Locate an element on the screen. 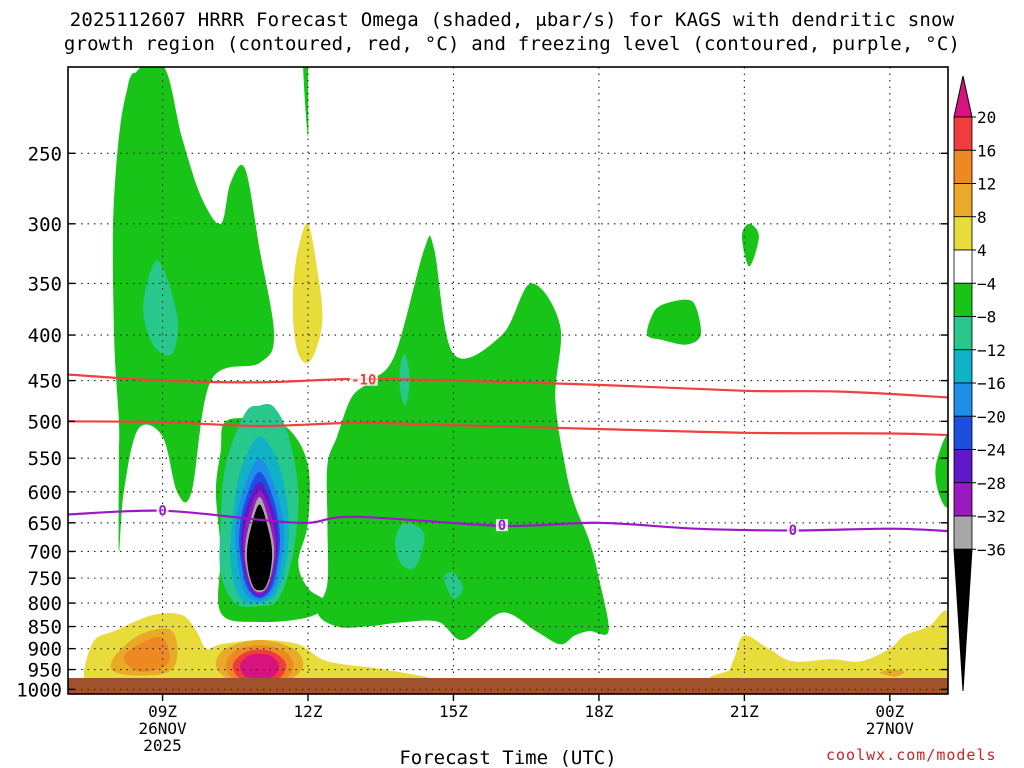  omega-rising-green-top-right is located at coordinates (674, 322).